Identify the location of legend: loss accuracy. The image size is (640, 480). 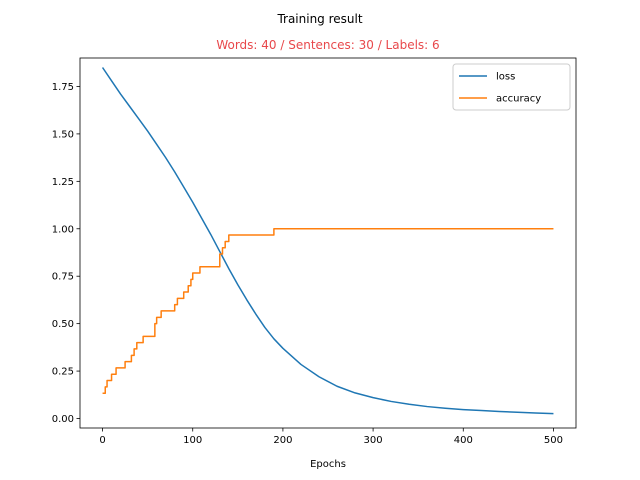
(511, 87).